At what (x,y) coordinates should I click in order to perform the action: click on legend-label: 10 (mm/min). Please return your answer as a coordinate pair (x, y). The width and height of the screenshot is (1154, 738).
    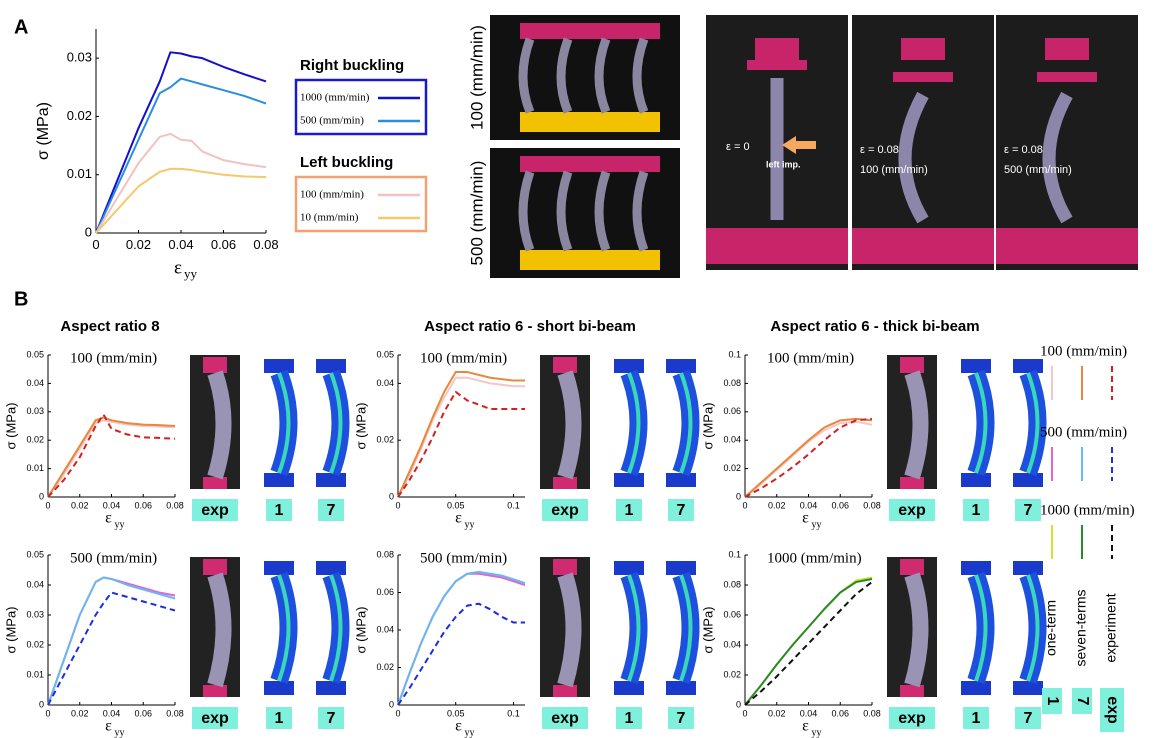
    Looking at the image, I should click on (329, 218).